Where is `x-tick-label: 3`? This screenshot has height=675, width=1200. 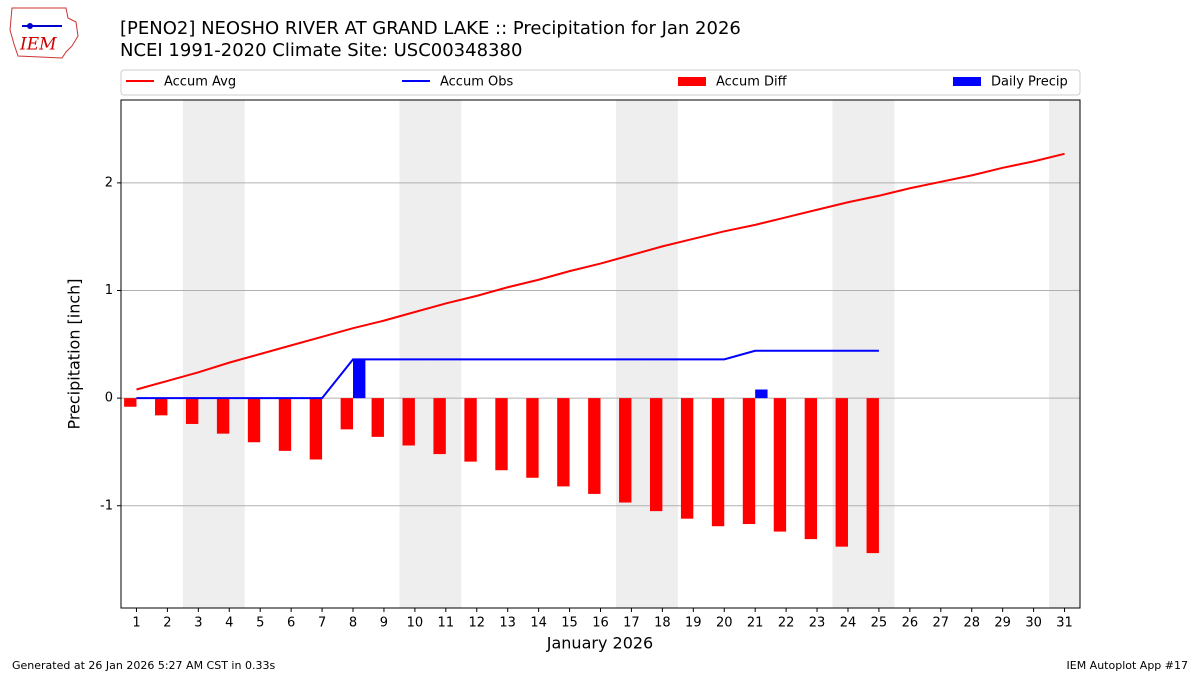 x-tick-label: 3 is located at coordinates (198, 623).